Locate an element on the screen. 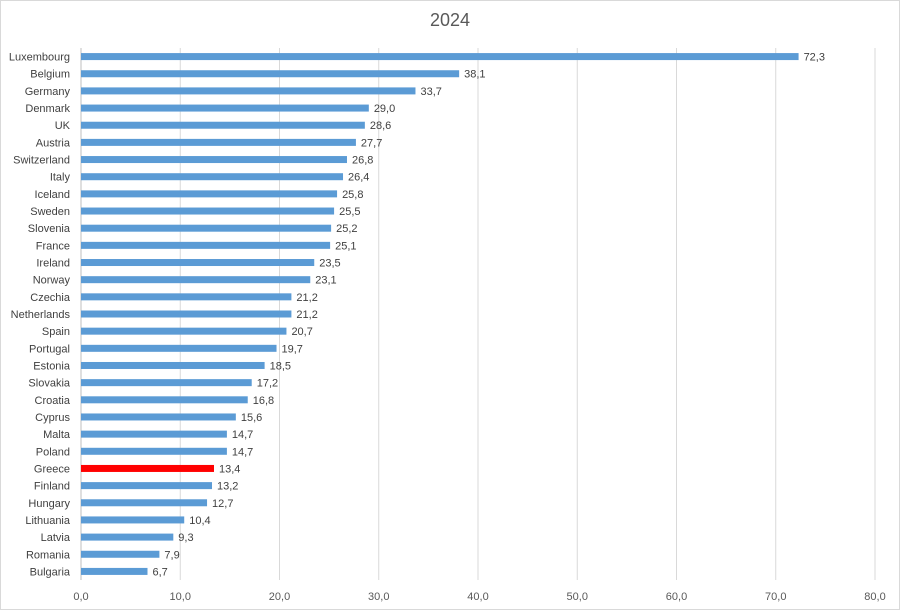 Image resolution: width=900 pixels, height=610 pixels. value-label: 25,1 is located at coordinates (345, 246).